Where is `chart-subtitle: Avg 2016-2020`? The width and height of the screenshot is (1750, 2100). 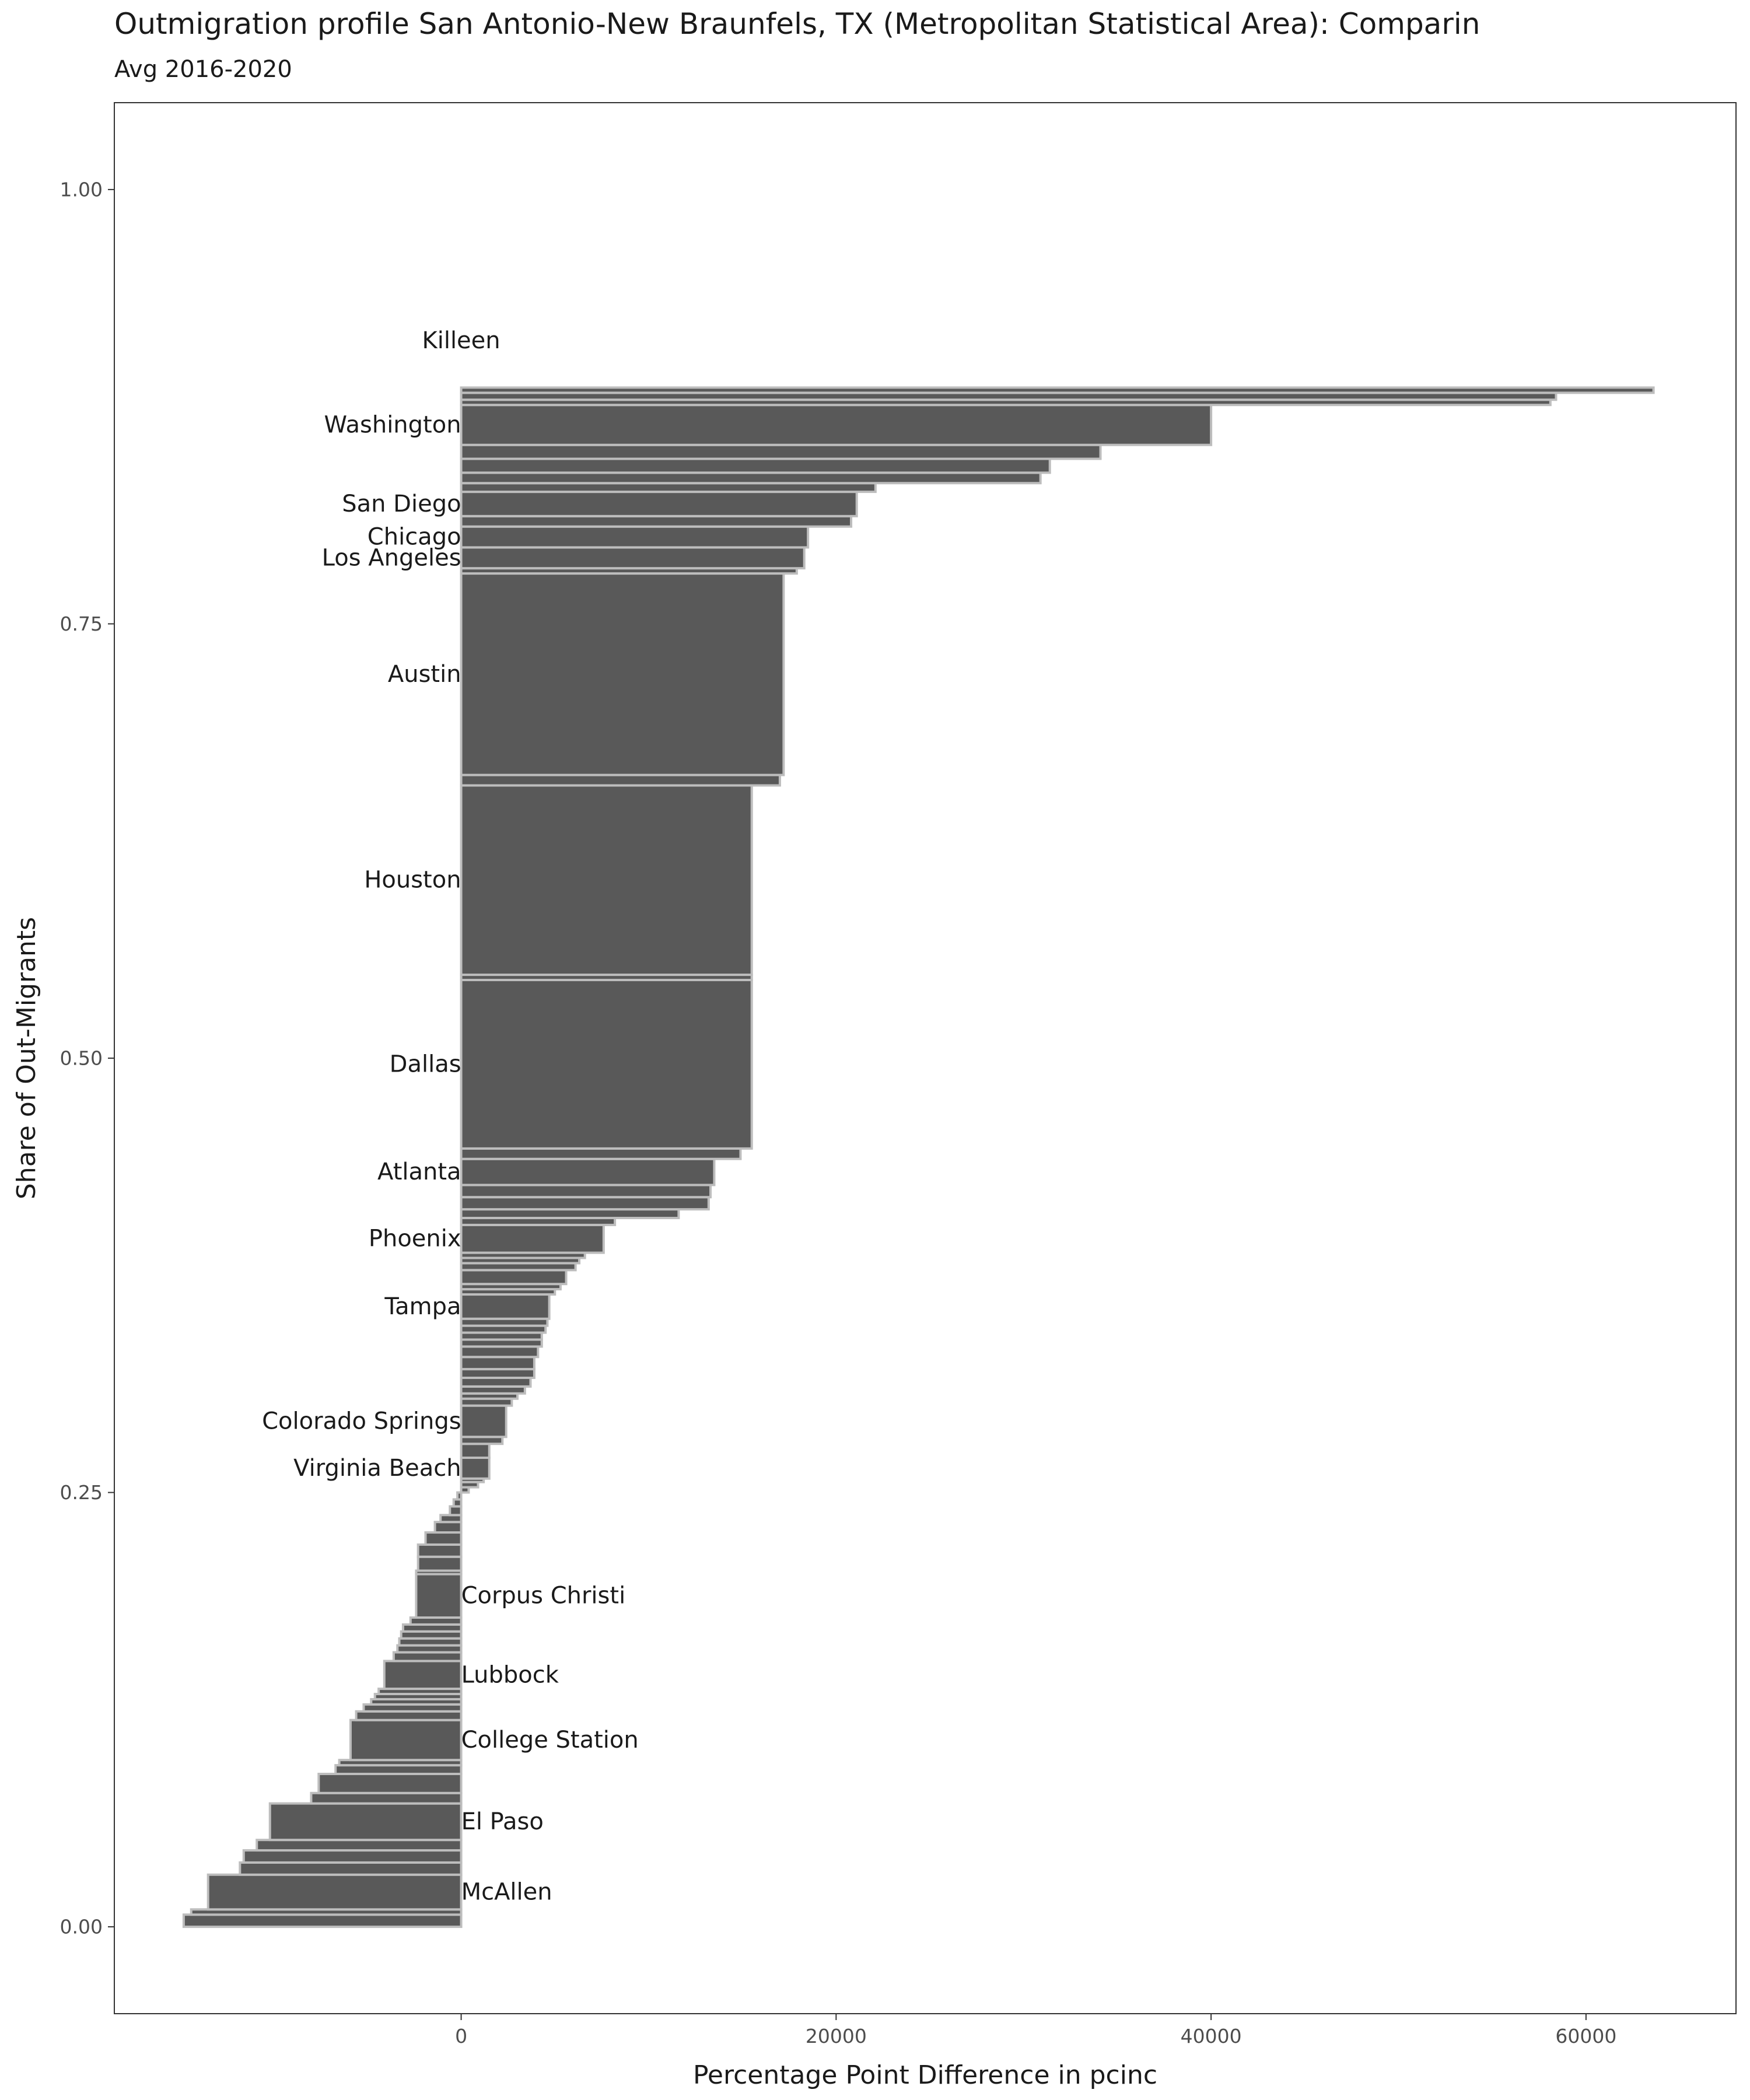
chart-subtitle: Avg 2016-2020 is located at coordinates (203, 69).